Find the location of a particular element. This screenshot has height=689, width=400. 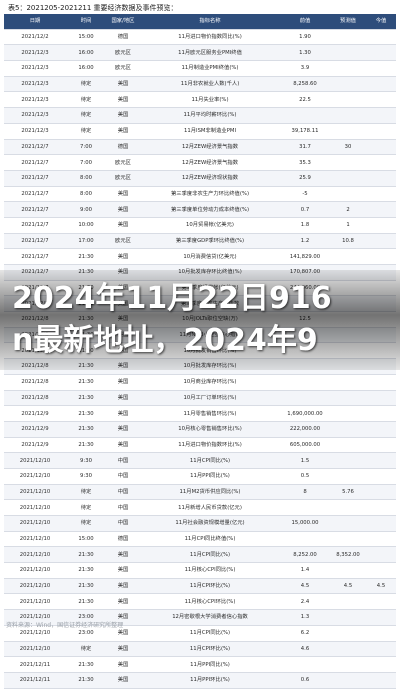

cell-region: 德国 is located at coordinates (123, 539).